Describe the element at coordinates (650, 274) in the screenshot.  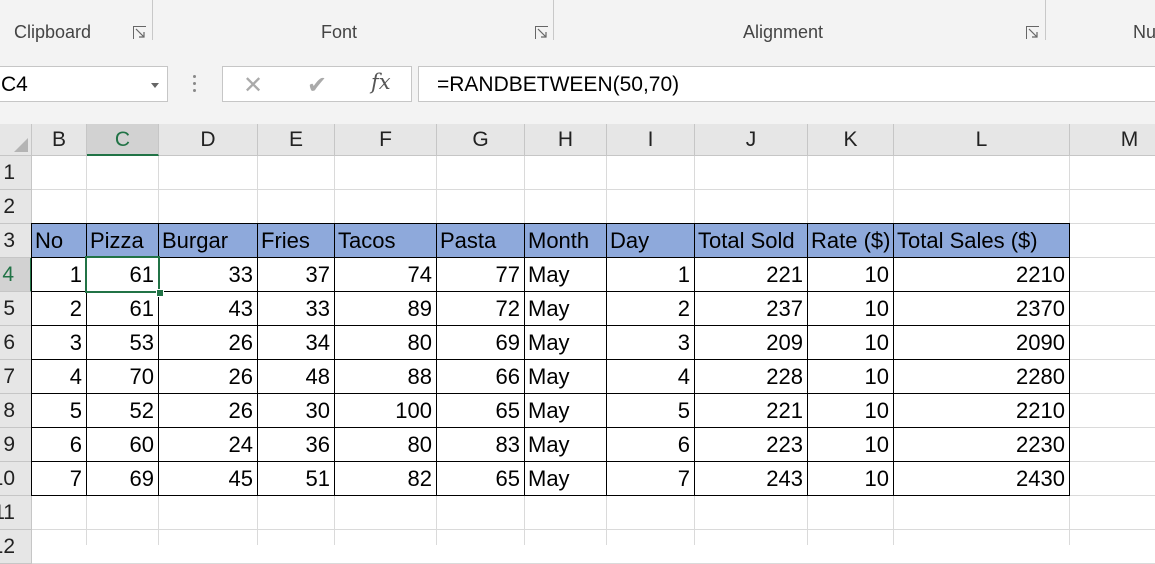
I see `table-data-cell: 1` at that location.